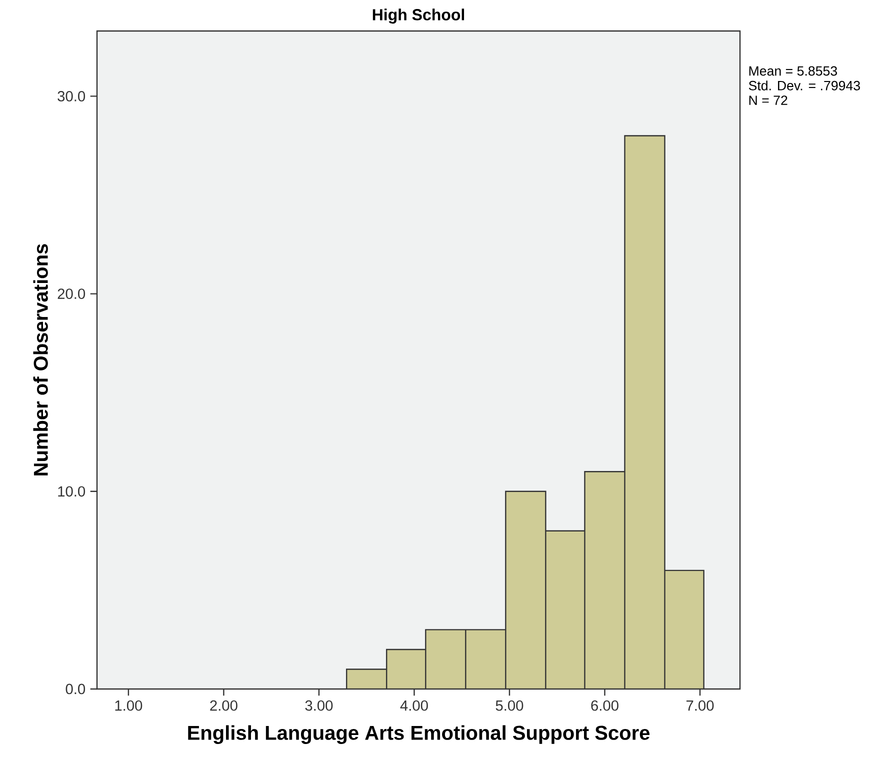  I want to click on x-tick-label: 5.00, so click(510, 705).